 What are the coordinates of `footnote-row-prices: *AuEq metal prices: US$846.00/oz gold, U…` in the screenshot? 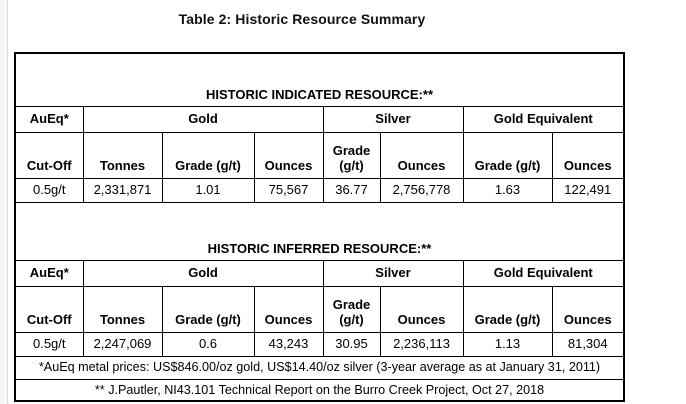 It's located at (319, 367).